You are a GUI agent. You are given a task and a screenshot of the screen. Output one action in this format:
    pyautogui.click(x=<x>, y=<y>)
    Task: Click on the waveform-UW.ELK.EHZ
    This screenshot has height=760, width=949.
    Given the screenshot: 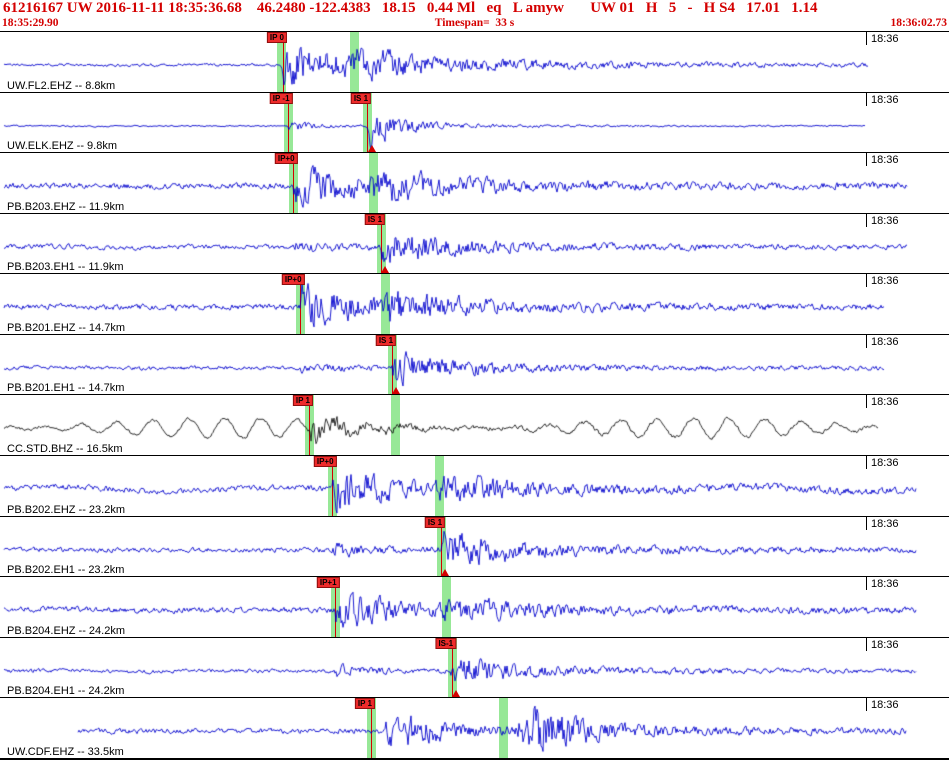 What is the action you would take?
    pyautogui.click(x=474, y=122)
    